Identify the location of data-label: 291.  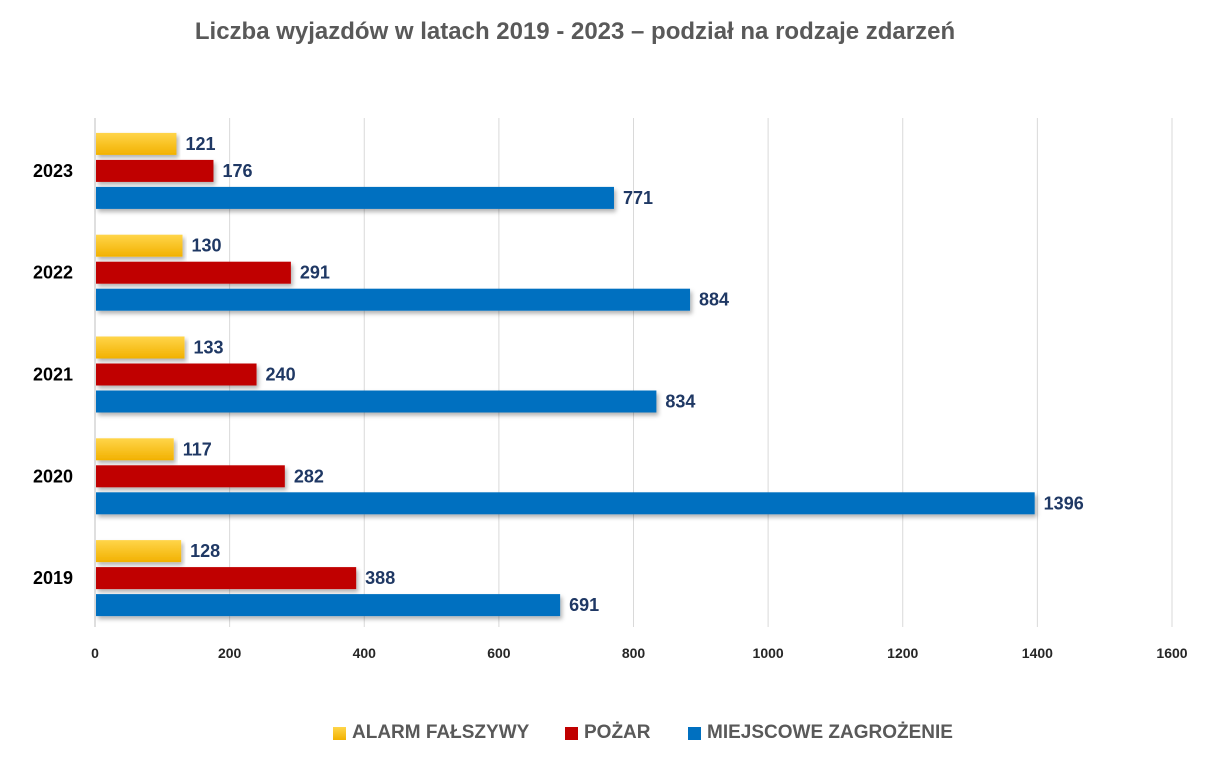
(315, 273).